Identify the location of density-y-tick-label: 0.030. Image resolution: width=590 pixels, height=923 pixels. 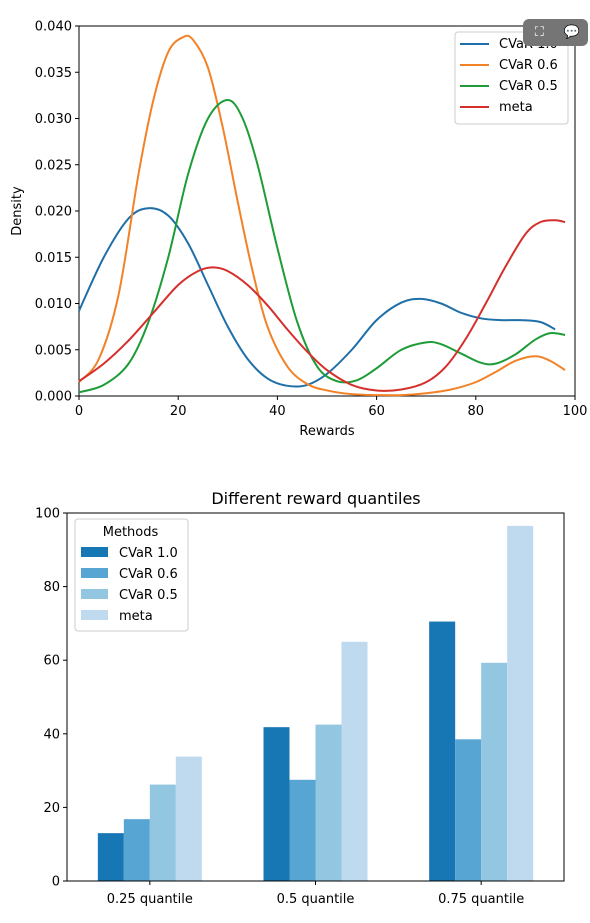
(53, 119).